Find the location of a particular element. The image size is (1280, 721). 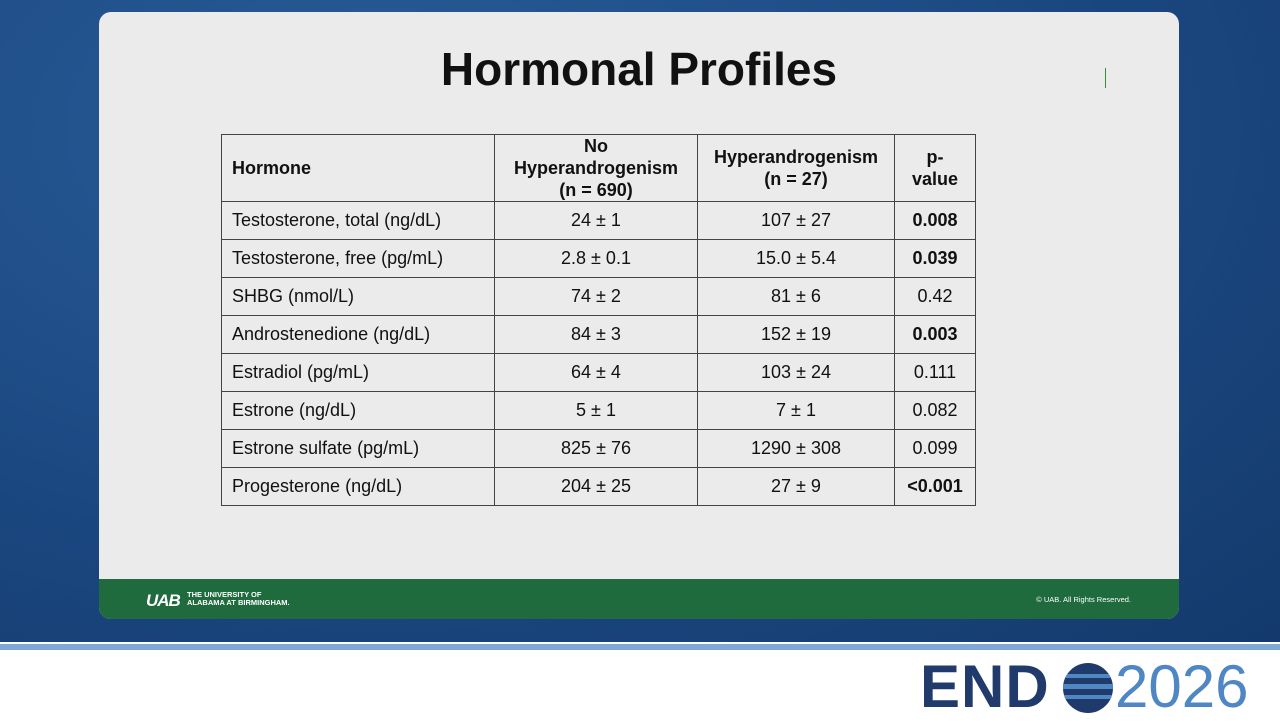

p-value: 0.008 is located at coordinates (935, 220).